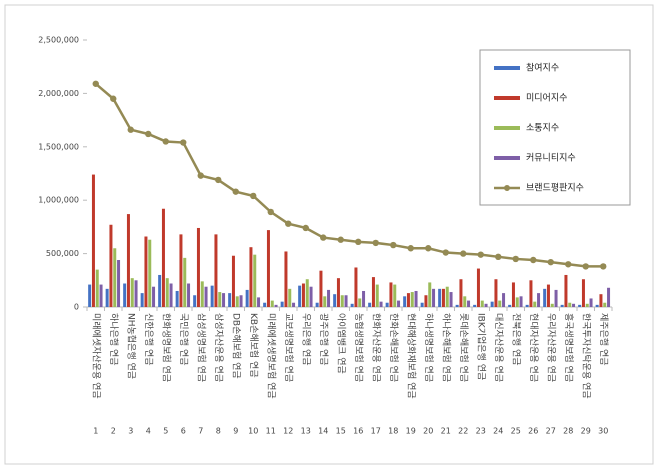 The height and width of the screenshot is (475, 660). I want to click on category-number: 15, so click(341, 431).